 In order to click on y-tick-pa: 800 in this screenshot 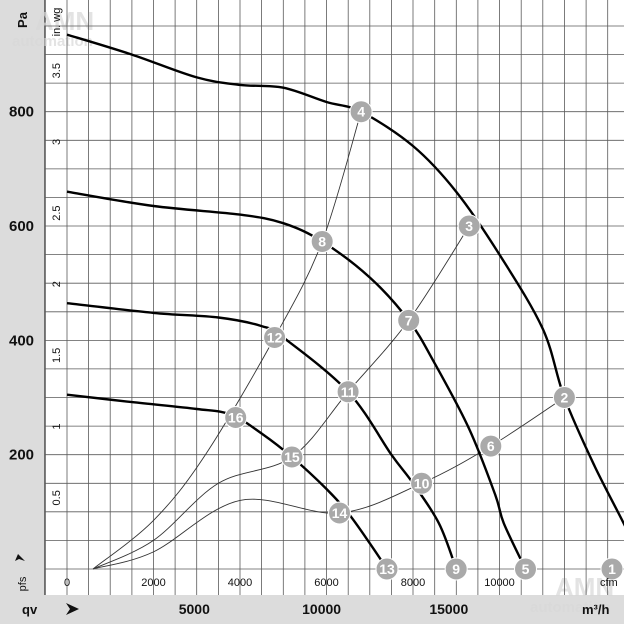, I will do `click(21, 112)`.